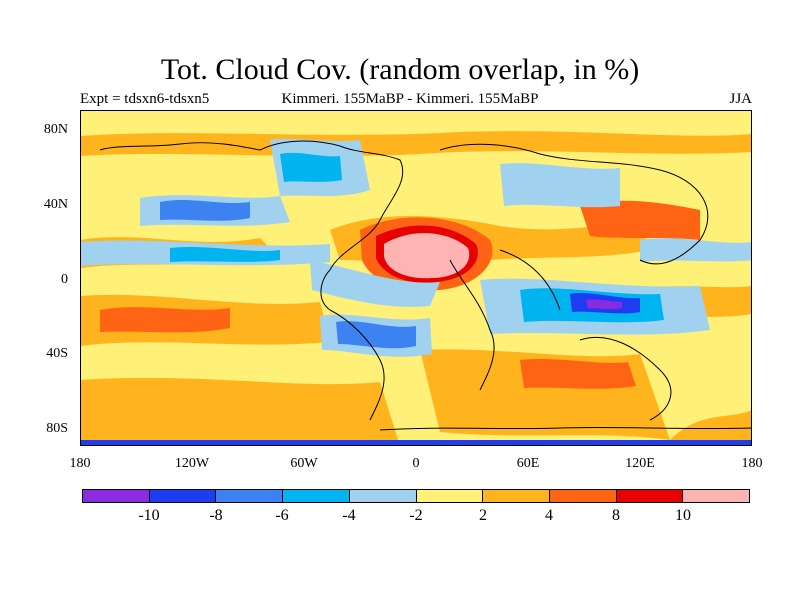  Describe the element at coordinates (55, 204) in the screenshot. I see `y-tick-label: 40N` at that location.